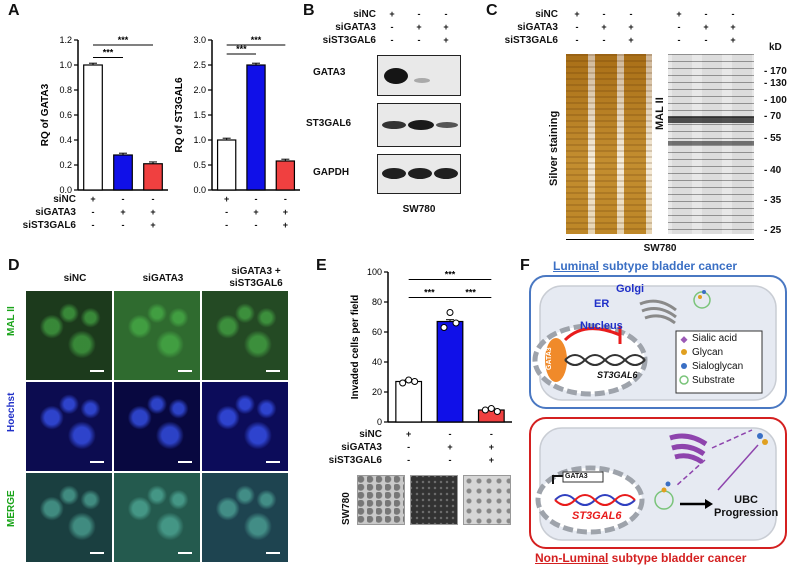  What do you see at coordinates (349, 40) in the screenshot?
I see `treat-label-sist3gal6-b: siST3GAL6` at bounding box center [349, 40].